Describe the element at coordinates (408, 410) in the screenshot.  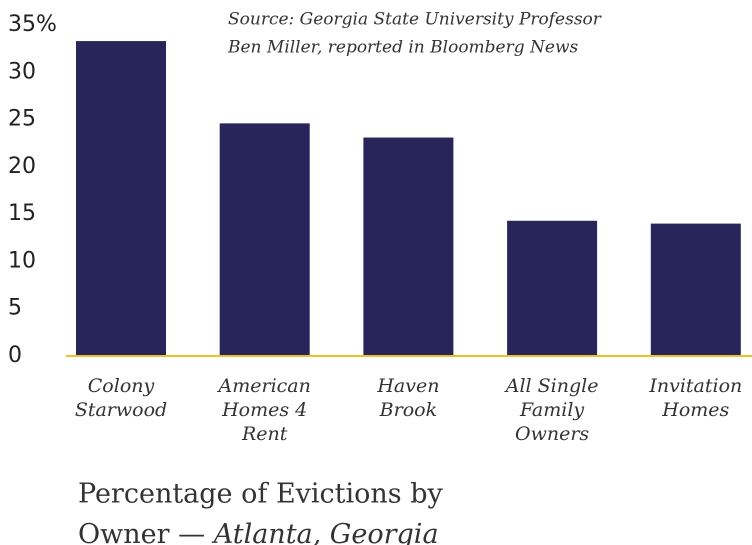
I see `x-tick-label: Brook` at that location.